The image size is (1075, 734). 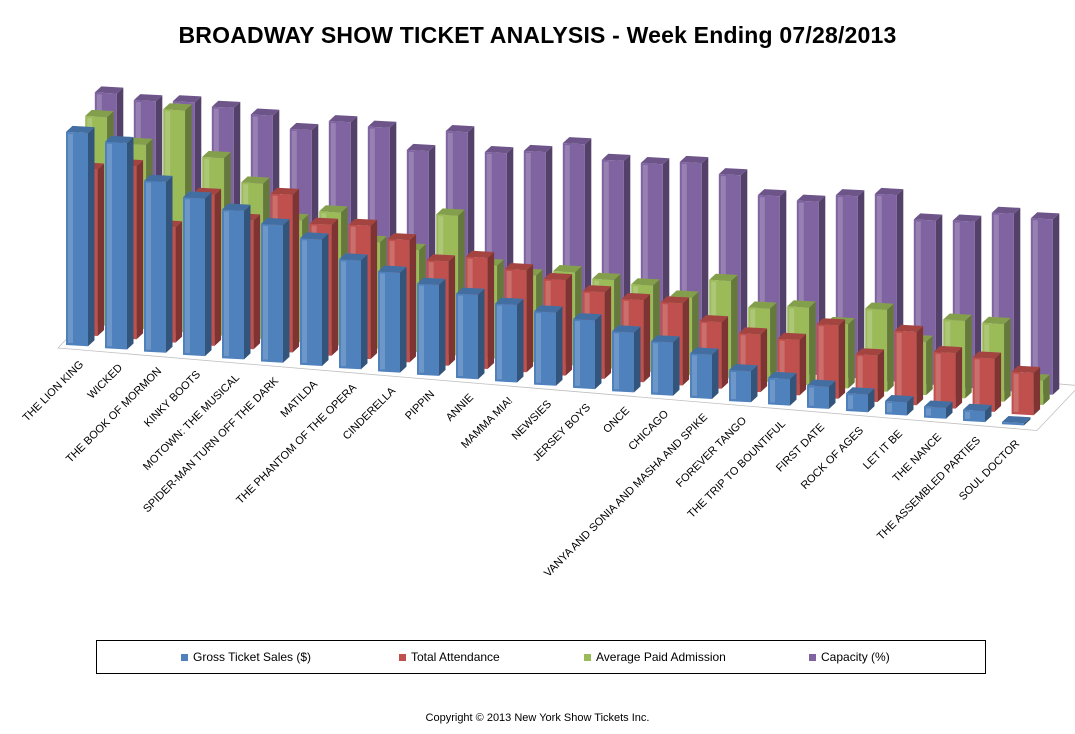 What do you see at coordinates (849, 657) in the screenshot?
I see `legend-item-capacity: Capacity (%)` at bounding box center [849, 657].